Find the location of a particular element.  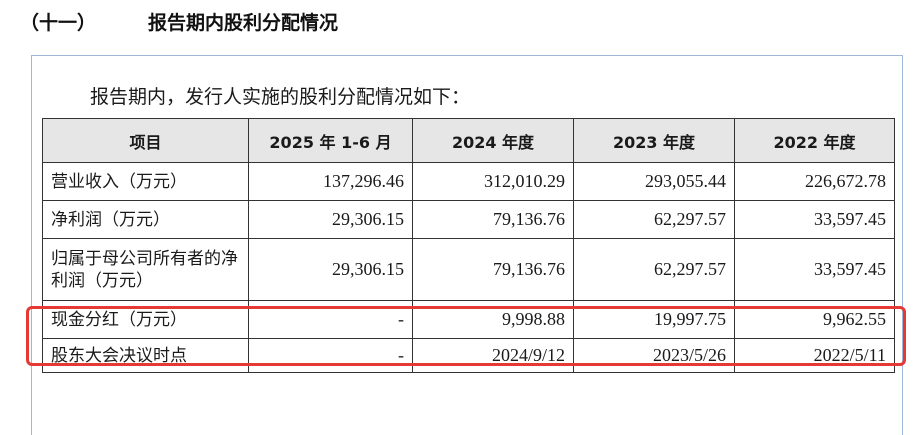

table-row-cash-dividend: 现金分红（万元） - 9,998.88 19,997.75 9,962.55 is located at coordinates (468, 319).